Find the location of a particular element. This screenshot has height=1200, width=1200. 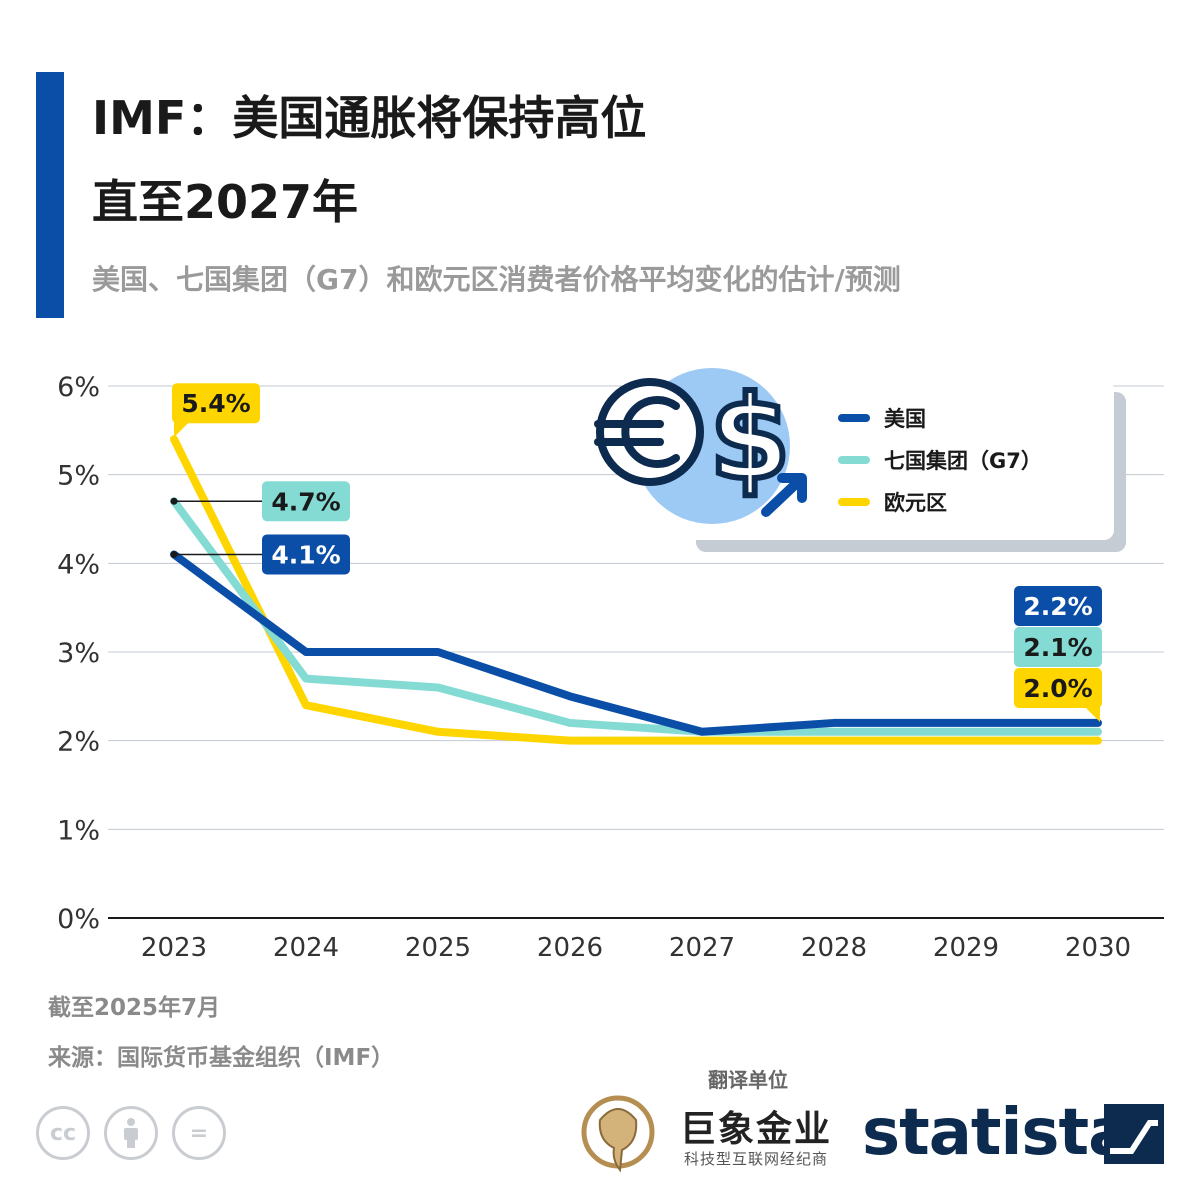

brand-logo: statista is located at coordinates (996, 1133).